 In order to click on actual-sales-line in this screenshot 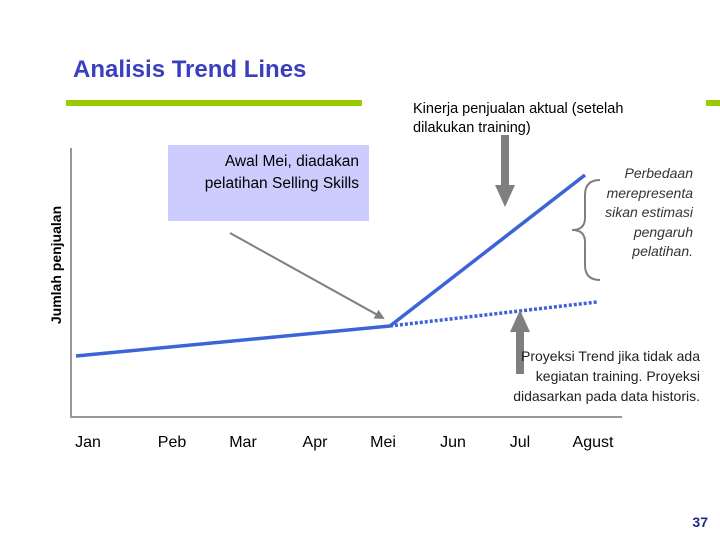, I will do `click(487, 250)`.